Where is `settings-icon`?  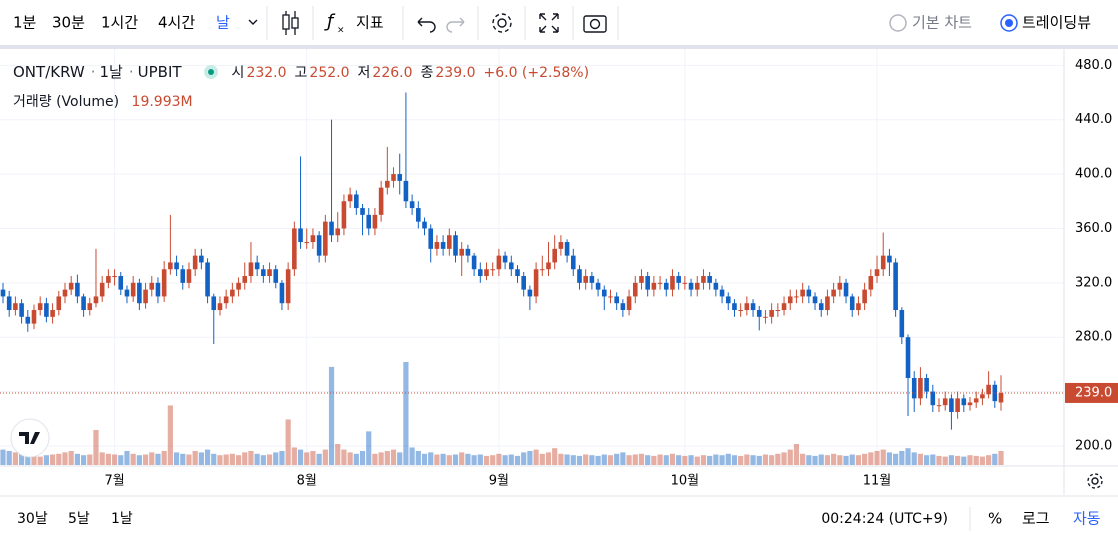
settings-icon is located at coordinates (502, 23).